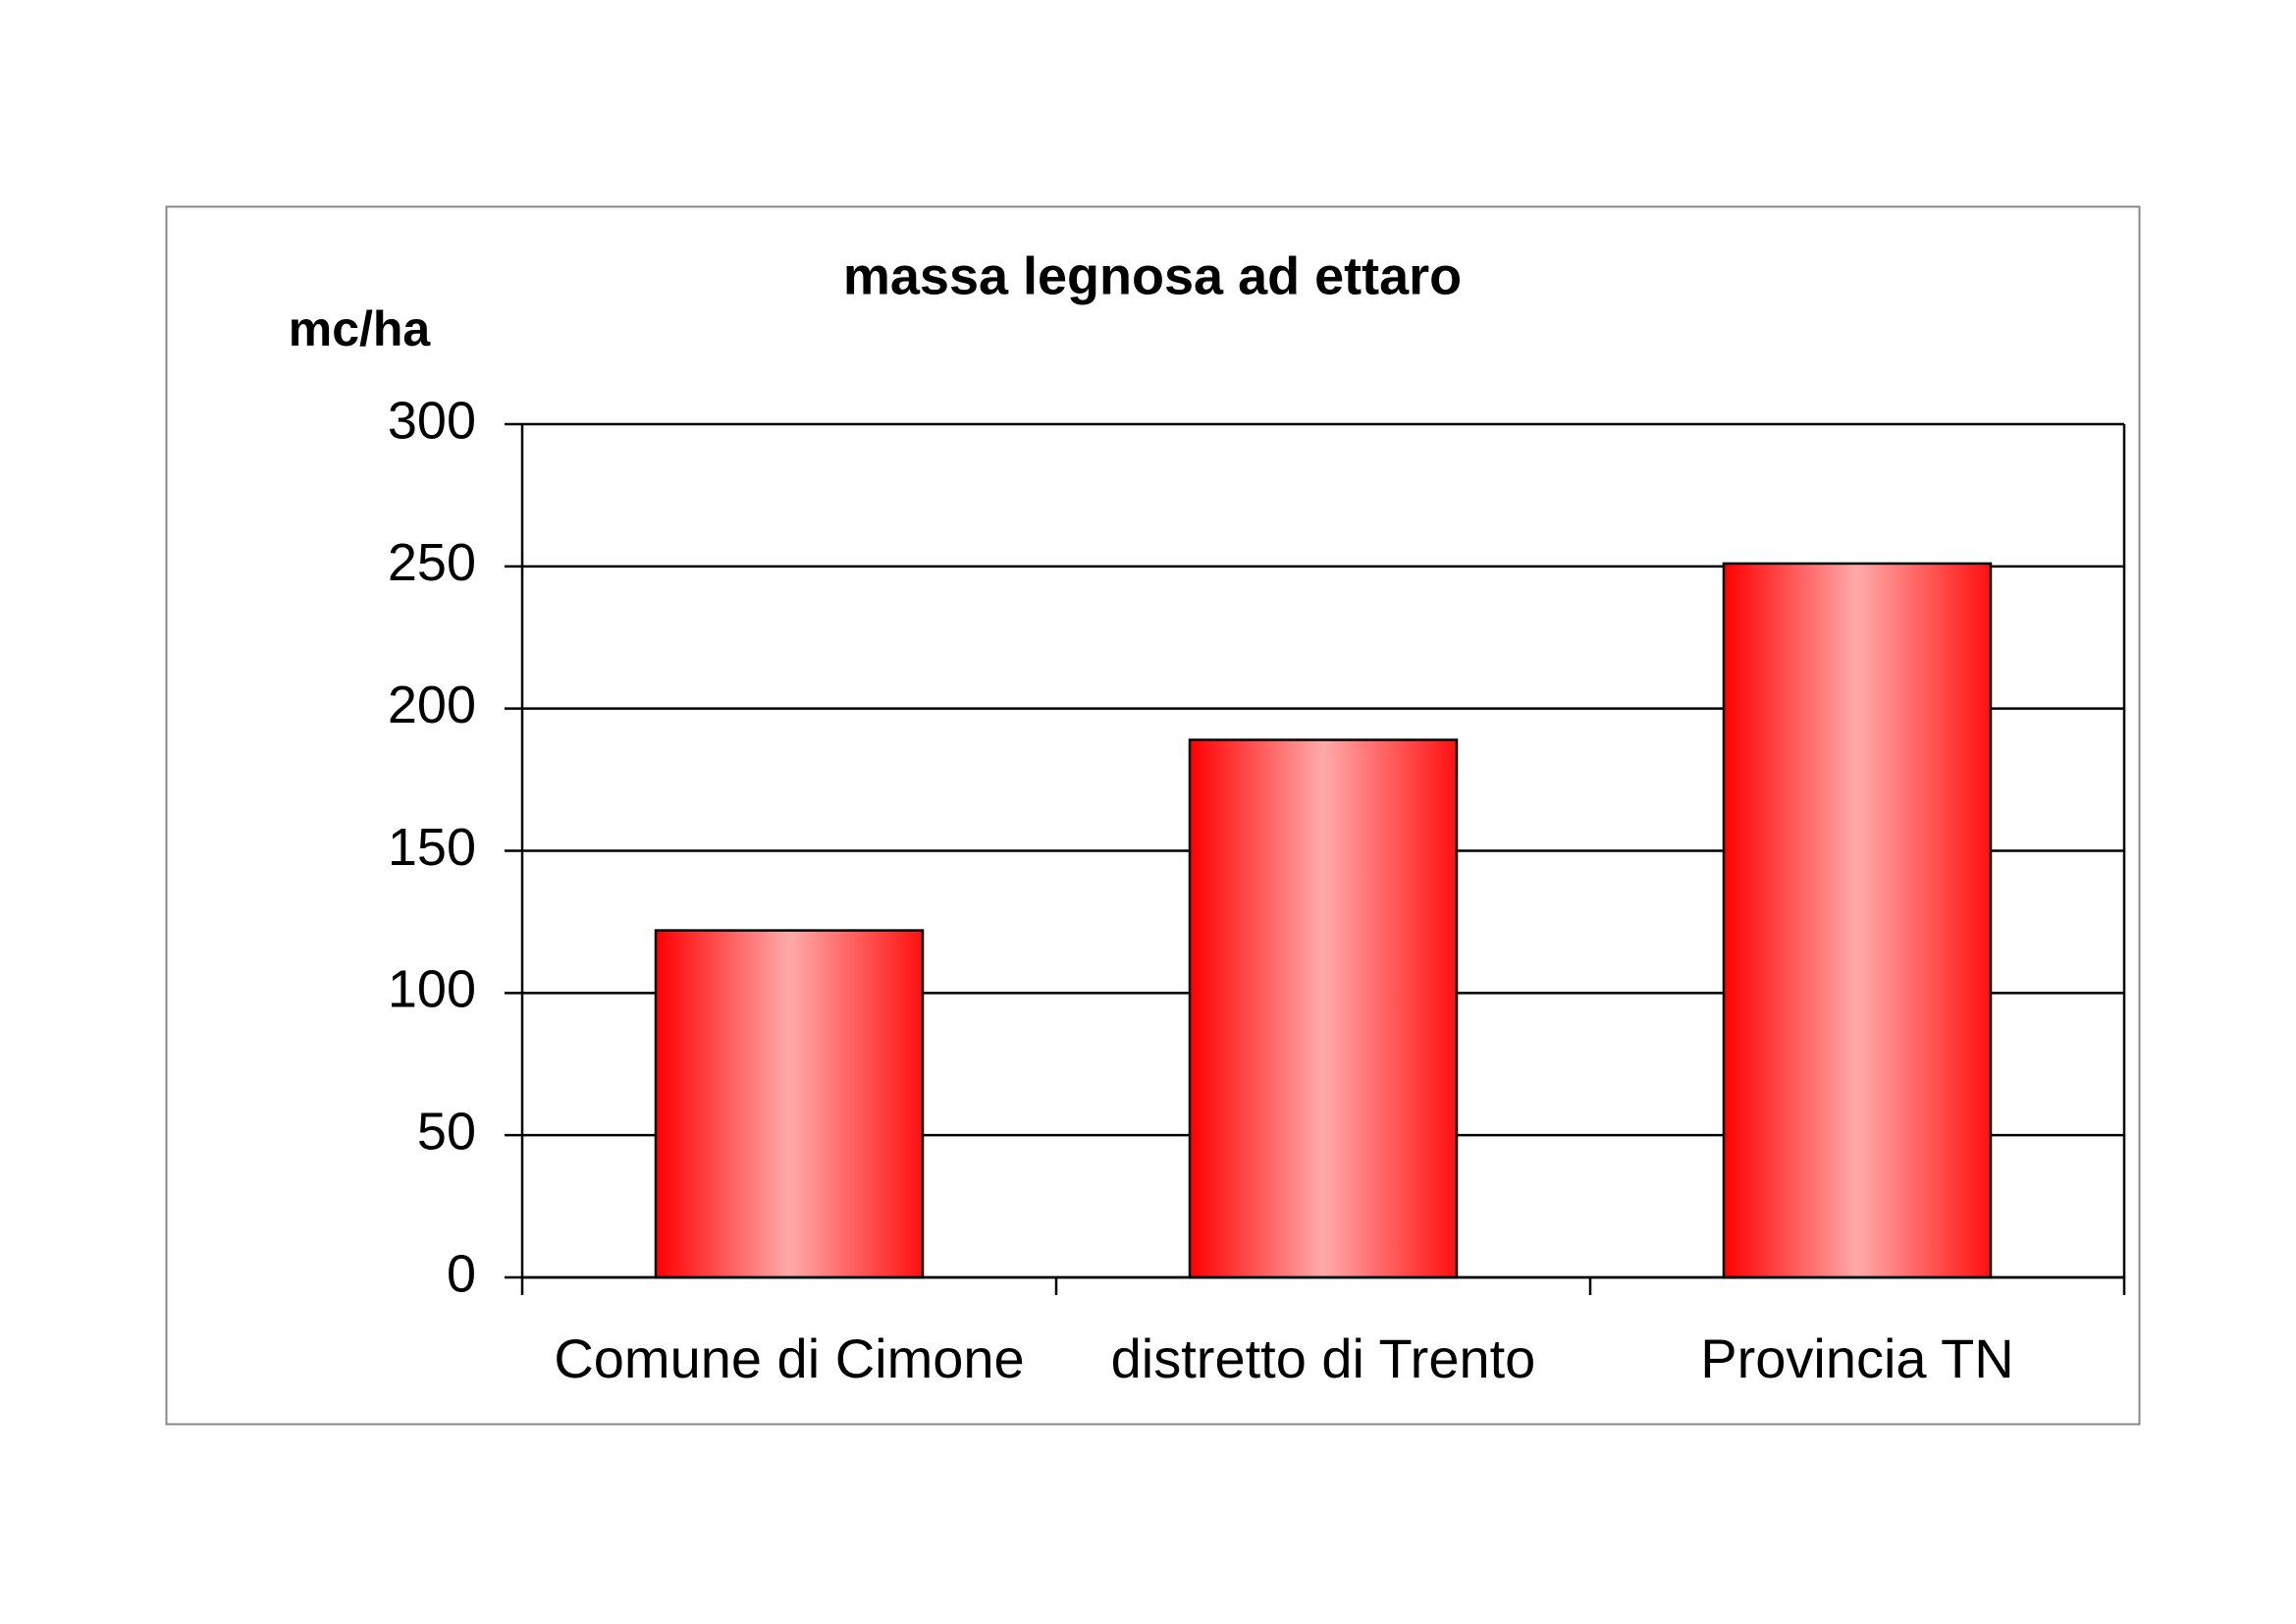  Describe the element at coordinates (1857, 1358) in the screenshot. I see `x-tick-label: Provincia TN` at that location.